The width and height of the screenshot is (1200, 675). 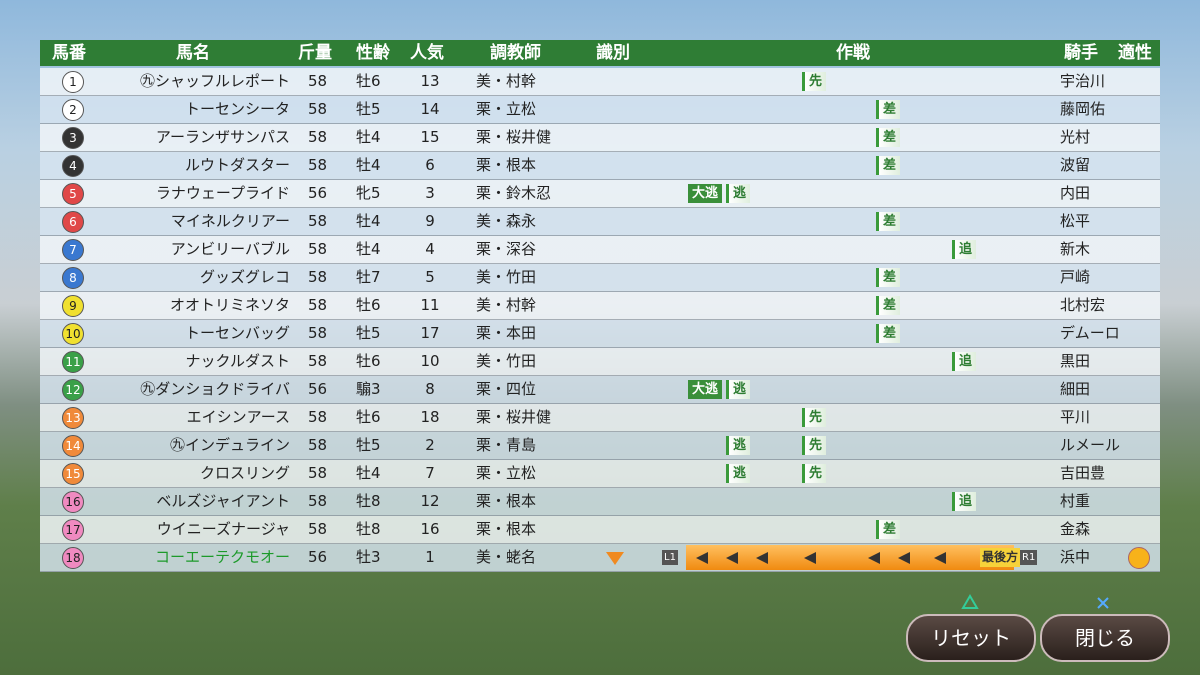 What do you see at coordinates (1075, 249) in the screenshot?
I see `jockey: 新木` at bounding box center [1075, 249].